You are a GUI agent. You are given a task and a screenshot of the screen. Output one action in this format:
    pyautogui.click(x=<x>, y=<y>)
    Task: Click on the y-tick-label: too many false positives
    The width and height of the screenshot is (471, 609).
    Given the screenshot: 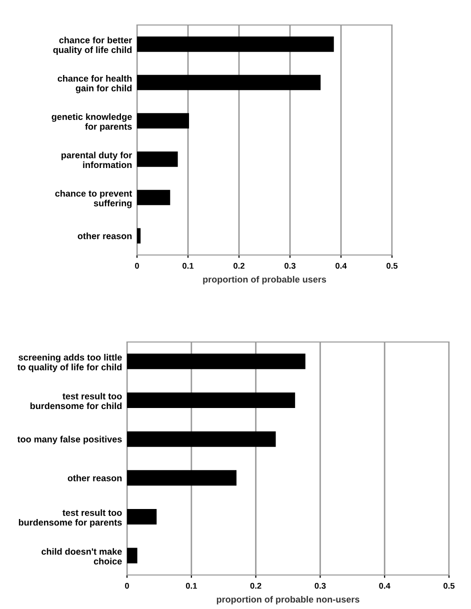 What is the action you would take?
    pyautogui.click(x=69, y=440)
    